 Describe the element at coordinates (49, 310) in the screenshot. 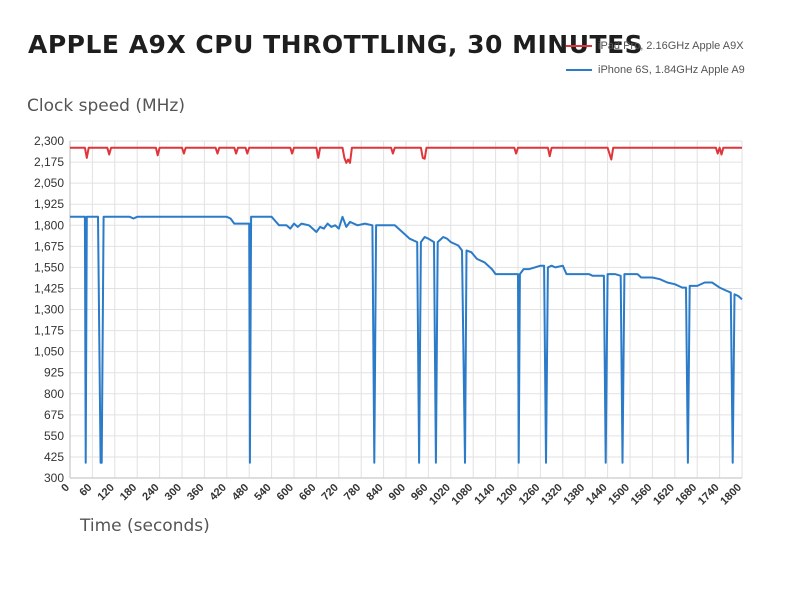

I see `y-tick-label: 1,300` at that location.